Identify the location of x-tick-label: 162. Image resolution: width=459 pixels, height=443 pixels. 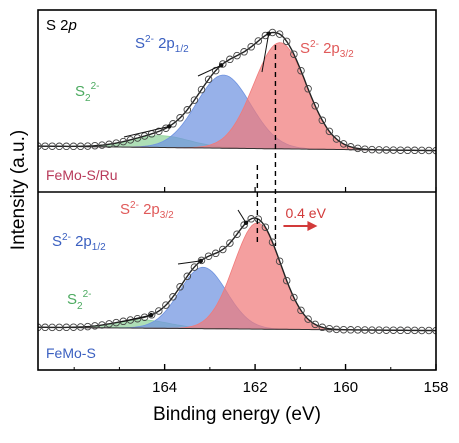
(255, 387).